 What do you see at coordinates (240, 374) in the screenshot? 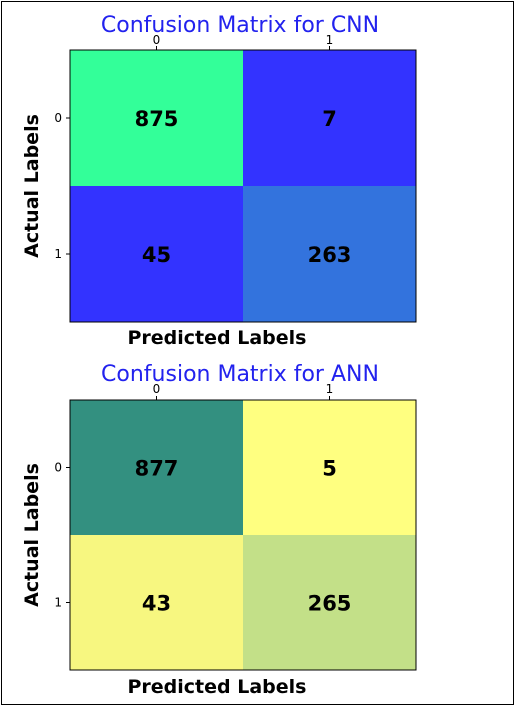
I see `chart-title: Confusion Matrix for ANN` at bounding box center [240, 374].